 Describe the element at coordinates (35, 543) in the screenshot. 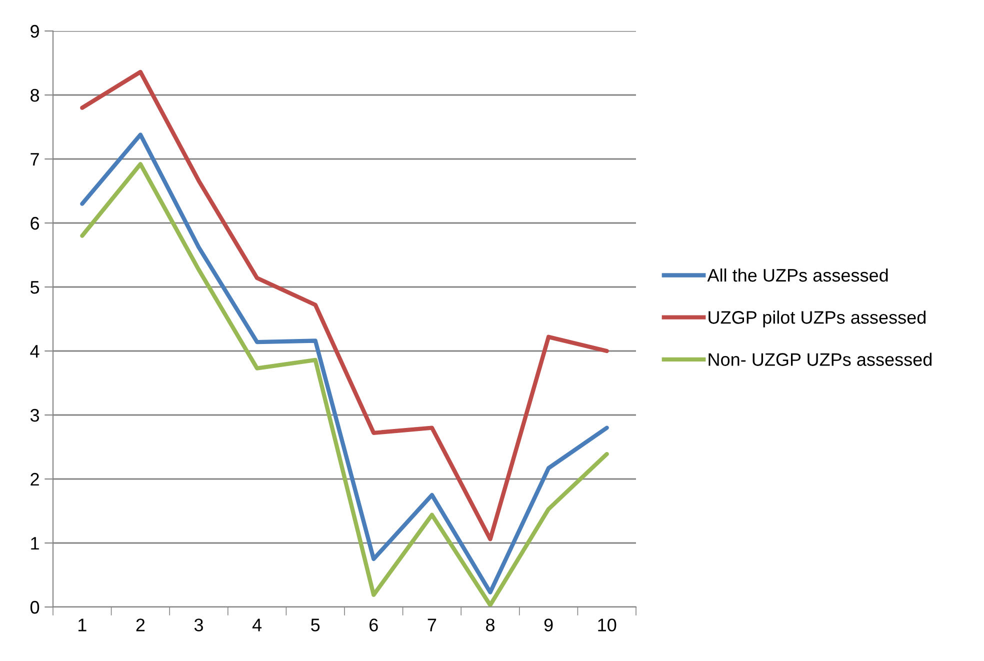

I see `y-tick-label: 1` at that location.